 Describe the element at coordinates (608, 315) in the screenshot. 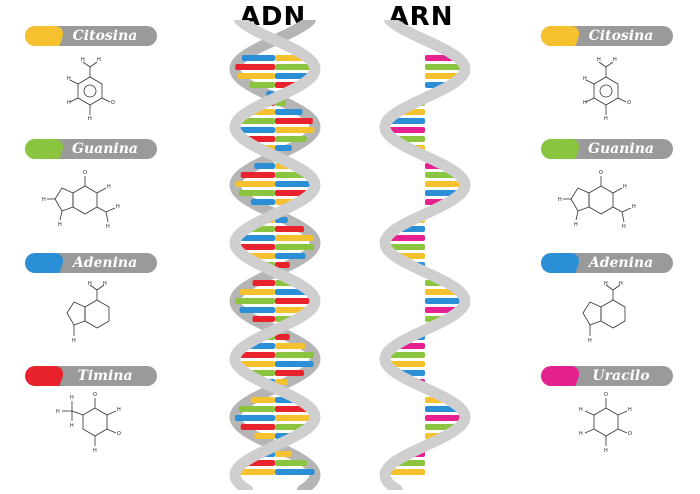

I see `adenine-structure-right: H H H` at that location.